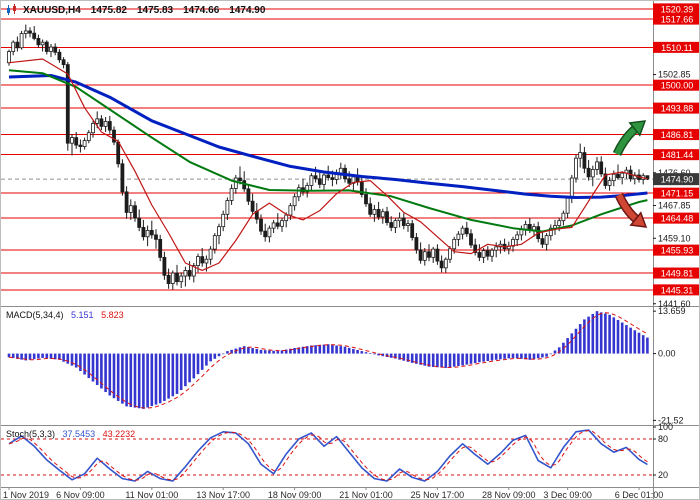 Image resolution: width=700 pixels, height=500 pixels. Describe the element at coordinates (26, 495) in the screenshot. I see `time-axis-label: 1 Nov 2019` at that location.